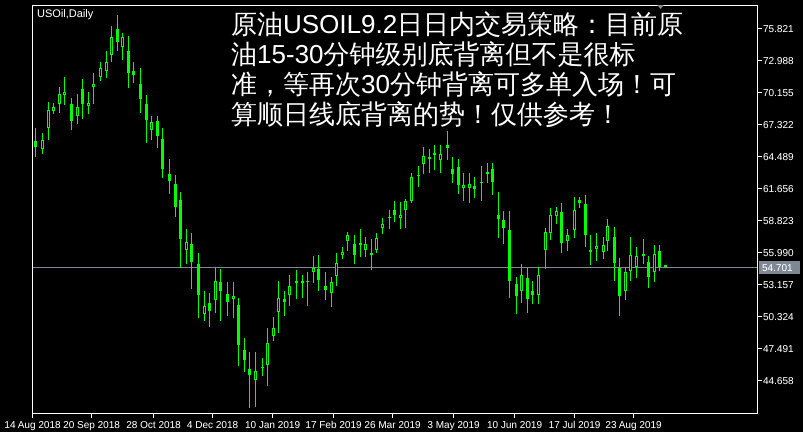 The image size is (803, 432). What do you see at coordinates (514, 425) in the screenshot?
I see `x-tick-label: 10 Jun 2019` at bounding box center [514, 425].